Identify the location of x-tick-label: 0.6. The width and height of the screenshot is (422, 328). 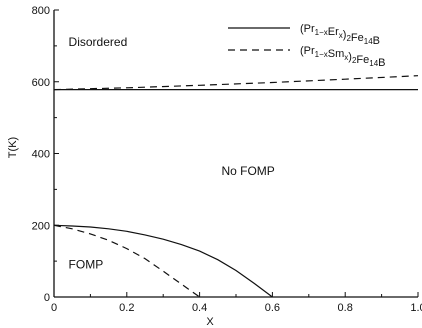
(272, 308).